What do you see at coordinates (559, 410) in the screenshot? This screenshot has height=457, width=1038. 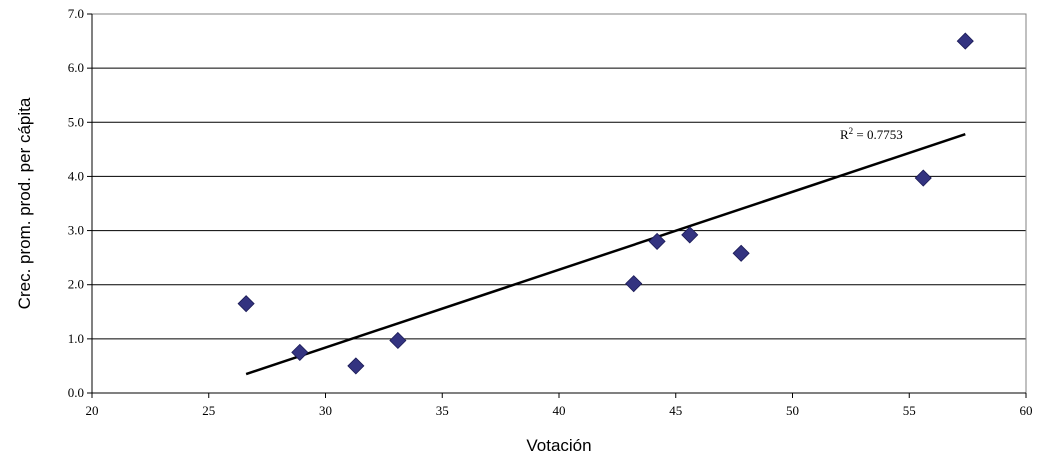 I see `x-tick-label: 40` at bounding box center [559, 410].